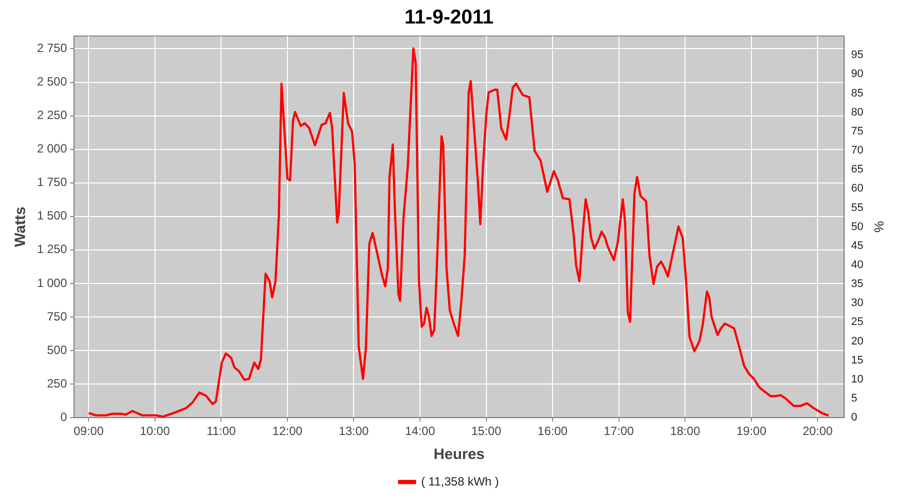 This screenshot has height=500, width=900. What do you see at coordinates (857, 246) in the screenshot?
I see `y2-tick-label: 45` at bounding box center [857, 246].